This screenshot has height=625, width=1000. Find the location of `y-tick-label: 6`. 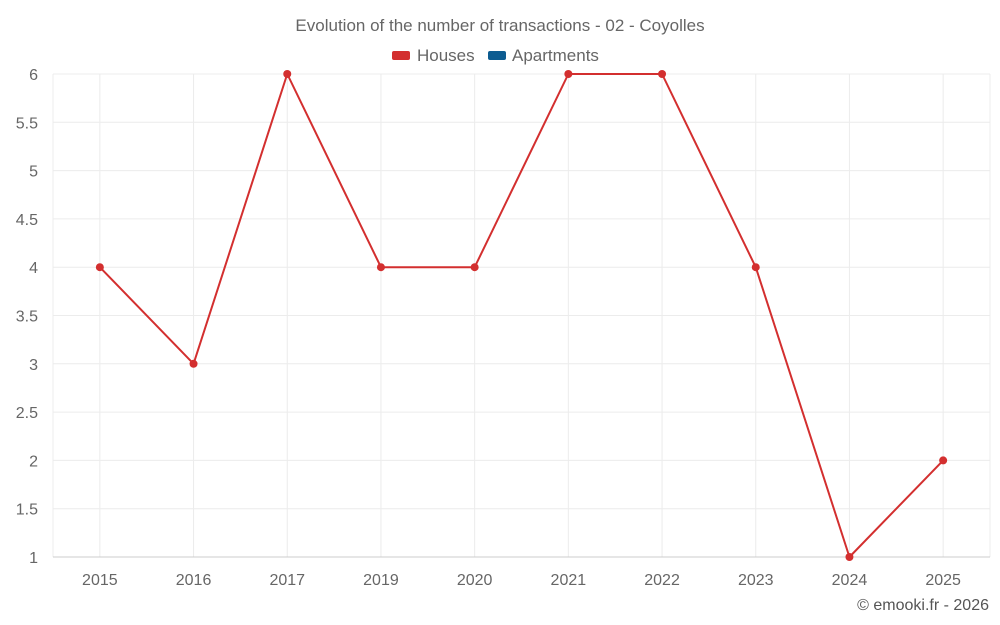

y-tick-label: 6 is located at coordinates (33, 75).